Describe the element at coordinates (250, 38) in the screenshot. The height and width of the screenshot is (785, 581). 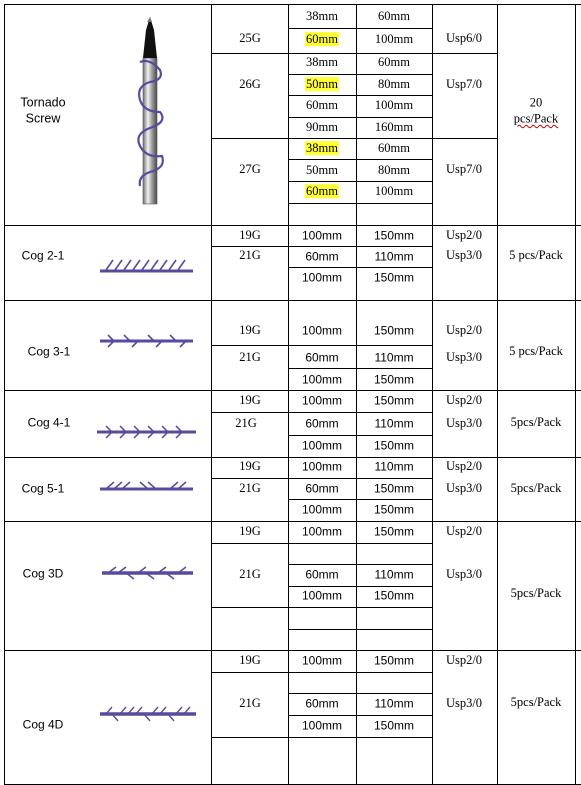
I see `gauge-cell: 25G` at that location.